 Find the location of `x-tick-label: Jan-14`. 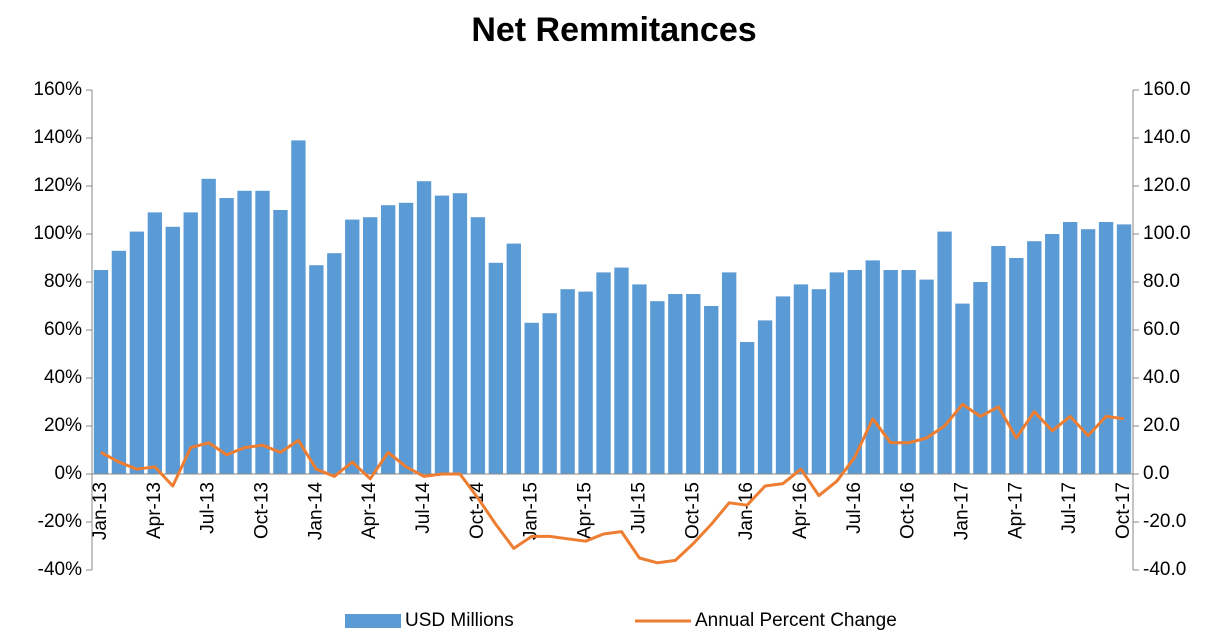

x-tick-label: Jan-14 is located at coordinates (315, 511).